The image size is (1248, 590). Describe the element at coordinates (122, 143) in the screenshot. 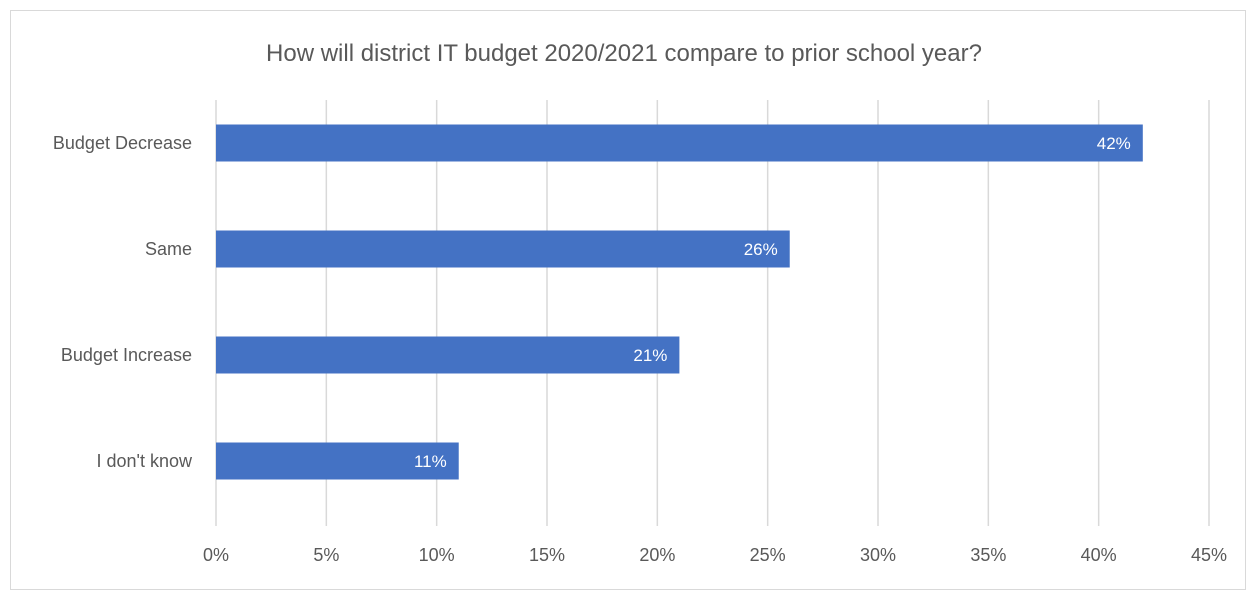

I see `category-label: Budget Decrease` at that location.